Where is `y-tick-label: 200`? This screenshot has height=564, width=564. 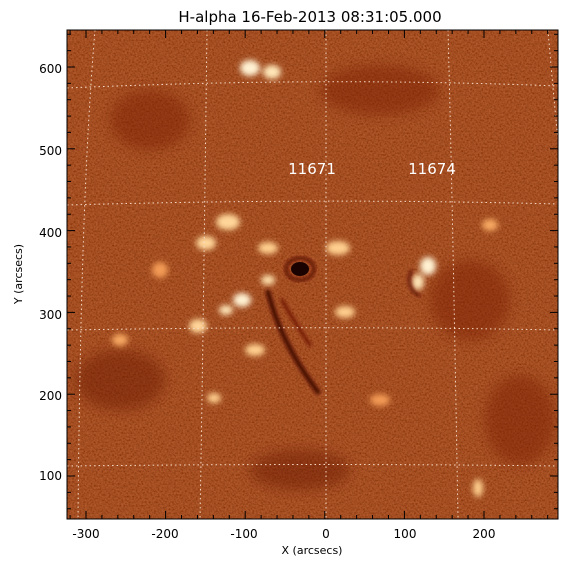 y-tick-label: 200 is located at coordinates (50, 396).